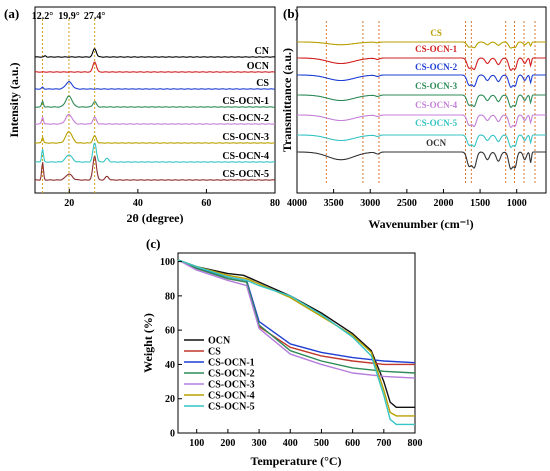 This screenshot has width=550, height=471. I want to click on panel-b-ylabel: Transmittance (a.u.), so click(287, 100).